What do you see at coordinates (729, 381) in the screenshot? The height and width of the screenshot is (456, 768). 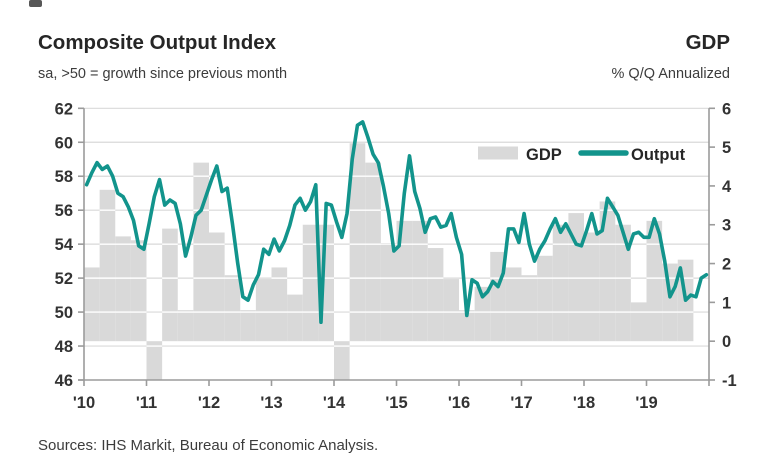 I see `svg-text: -1` at bounding box center [729, 381].